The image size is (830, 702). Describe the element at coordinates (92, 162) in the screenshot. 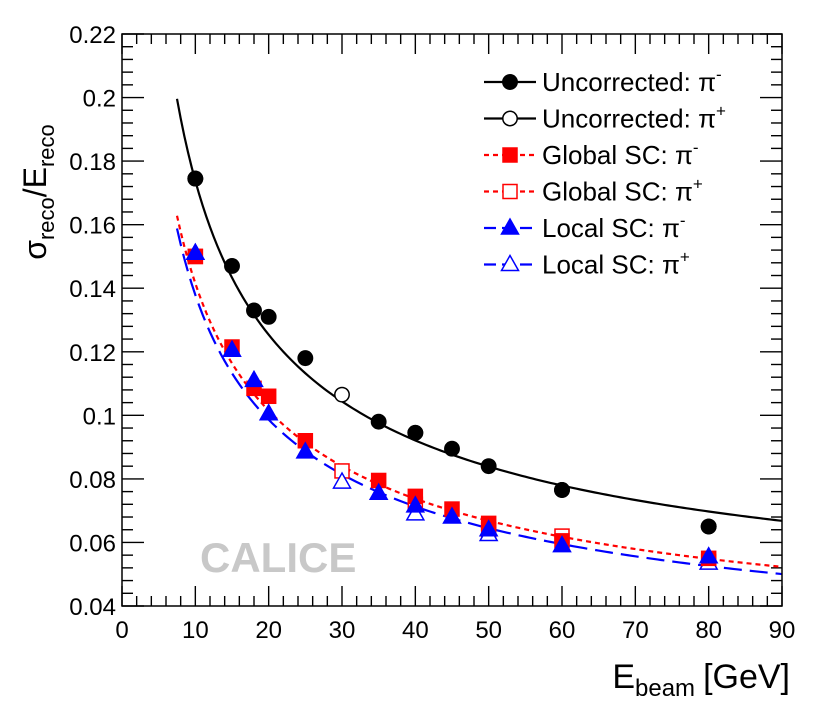

I see `y-tick-label: 0.18` at that location.